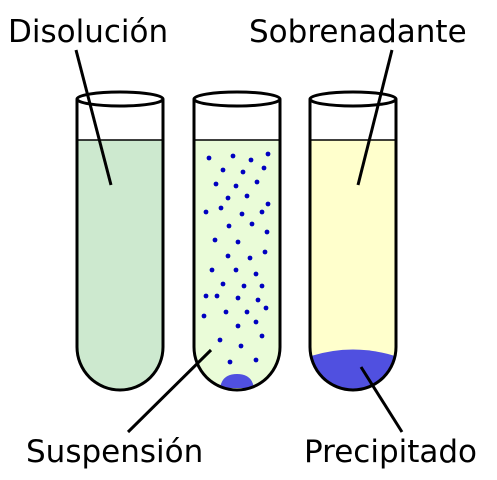  I want to click on suspension-particles, so click(236, 258).